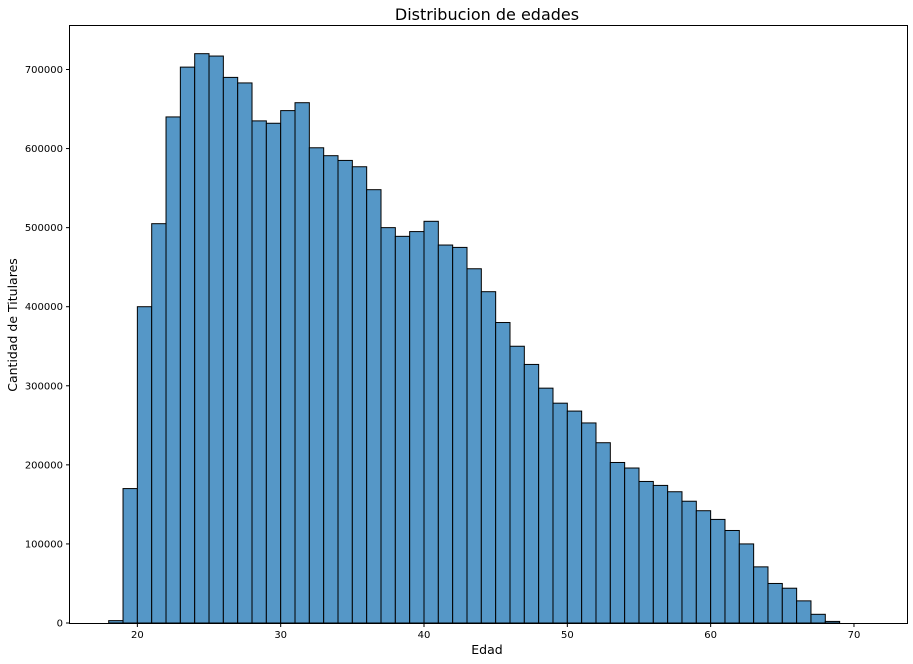  I want to click on y-tick-label: 400000, so click(44, 307).